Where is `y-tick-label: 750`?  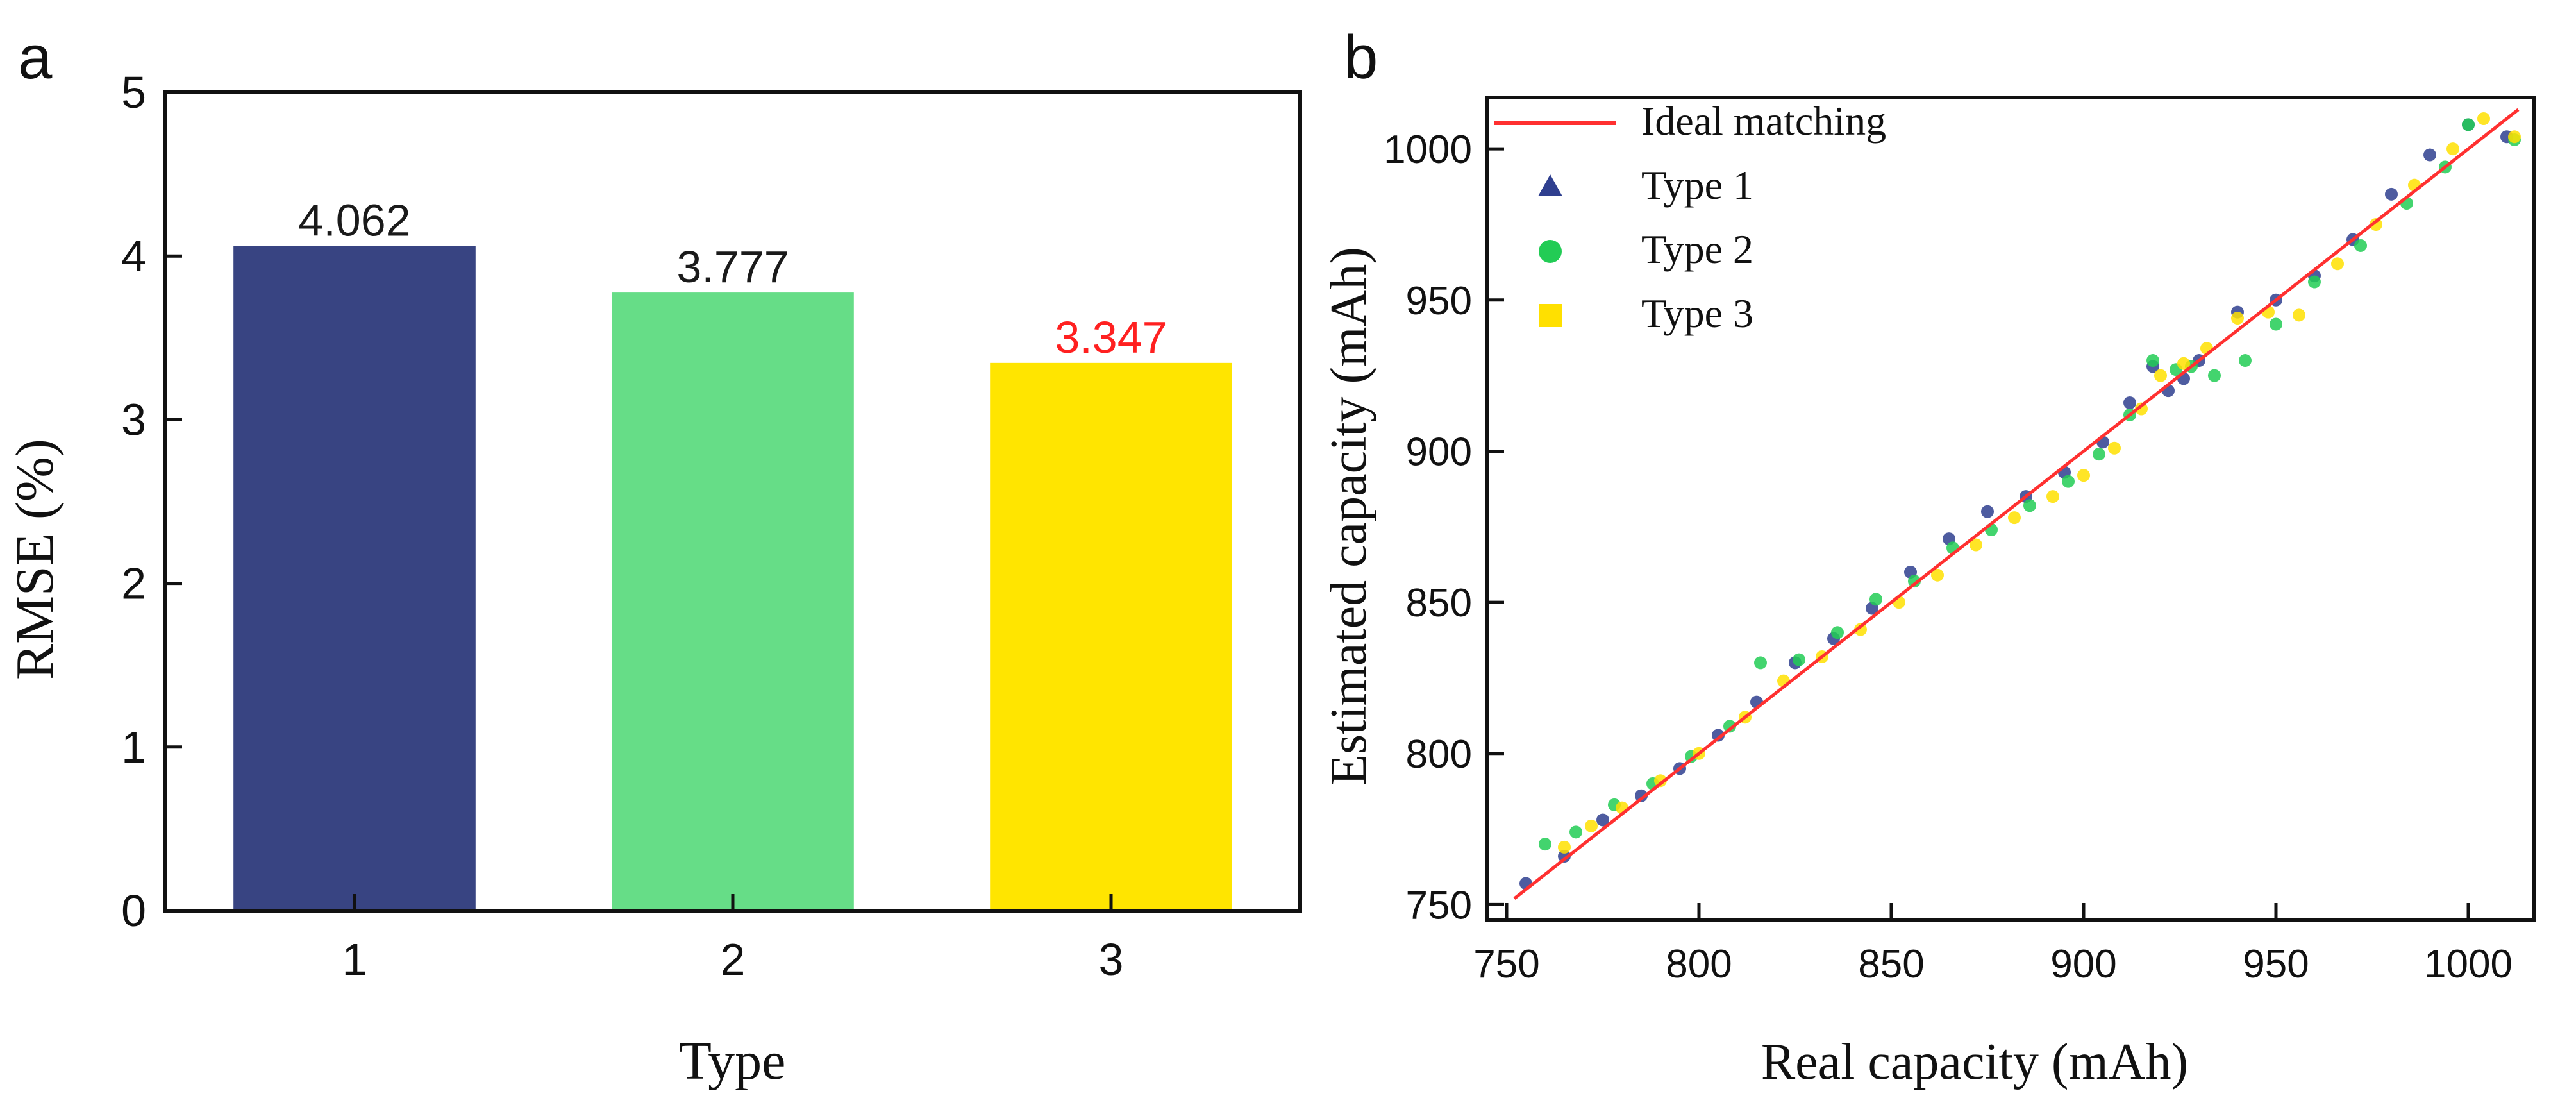 y-tick-label: 750 is located at coordinates (1439, 905).